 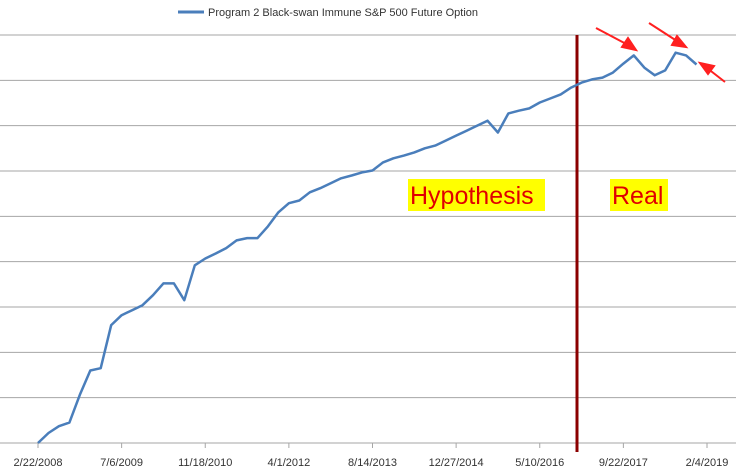 What do you see at coordinates (472, 196) in the screenshot?
I see `annotation: Hypothesis` at bounding box center [472, 196].